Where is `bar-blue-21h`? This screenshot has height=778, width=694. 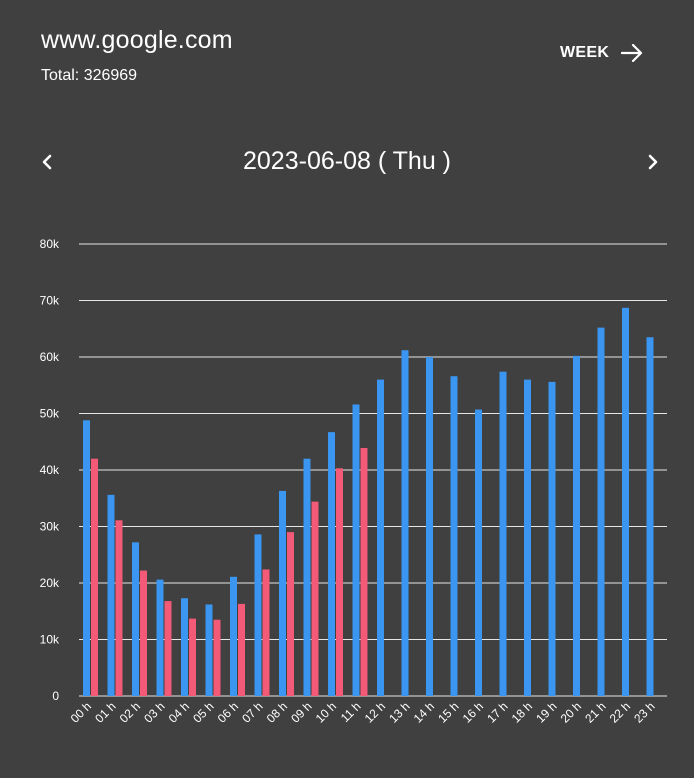
bar-blue-21h is located at coordinates (601, 511).